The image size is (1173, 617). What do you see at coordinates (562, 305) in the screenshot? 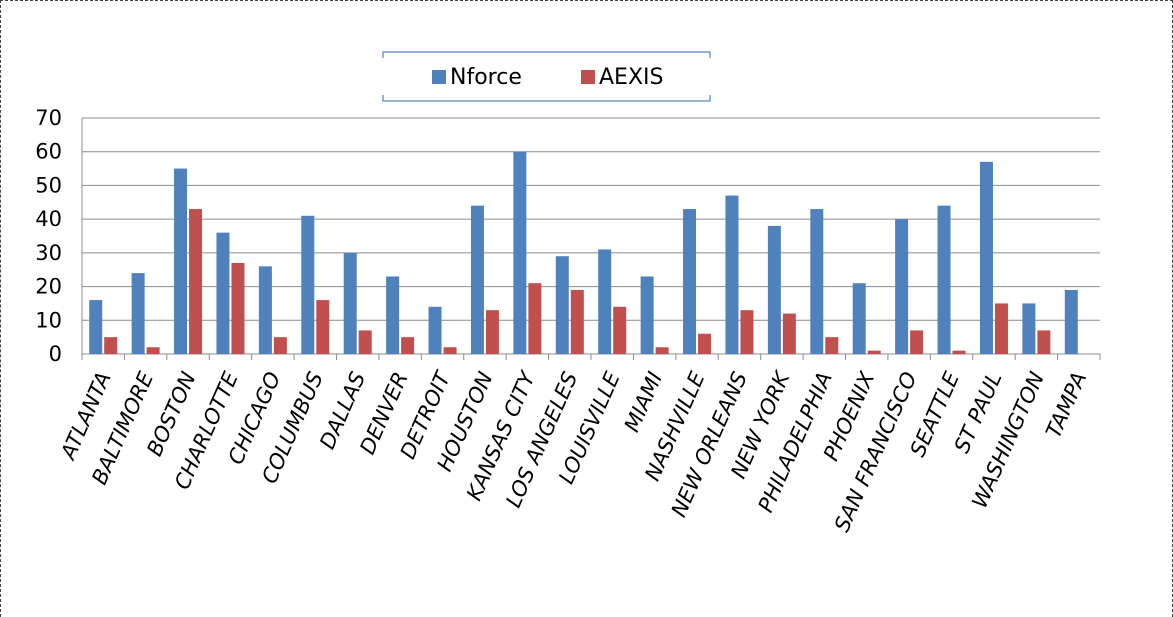
I see `bar-nforce-los-angeles` at bounding box center [562, 305].